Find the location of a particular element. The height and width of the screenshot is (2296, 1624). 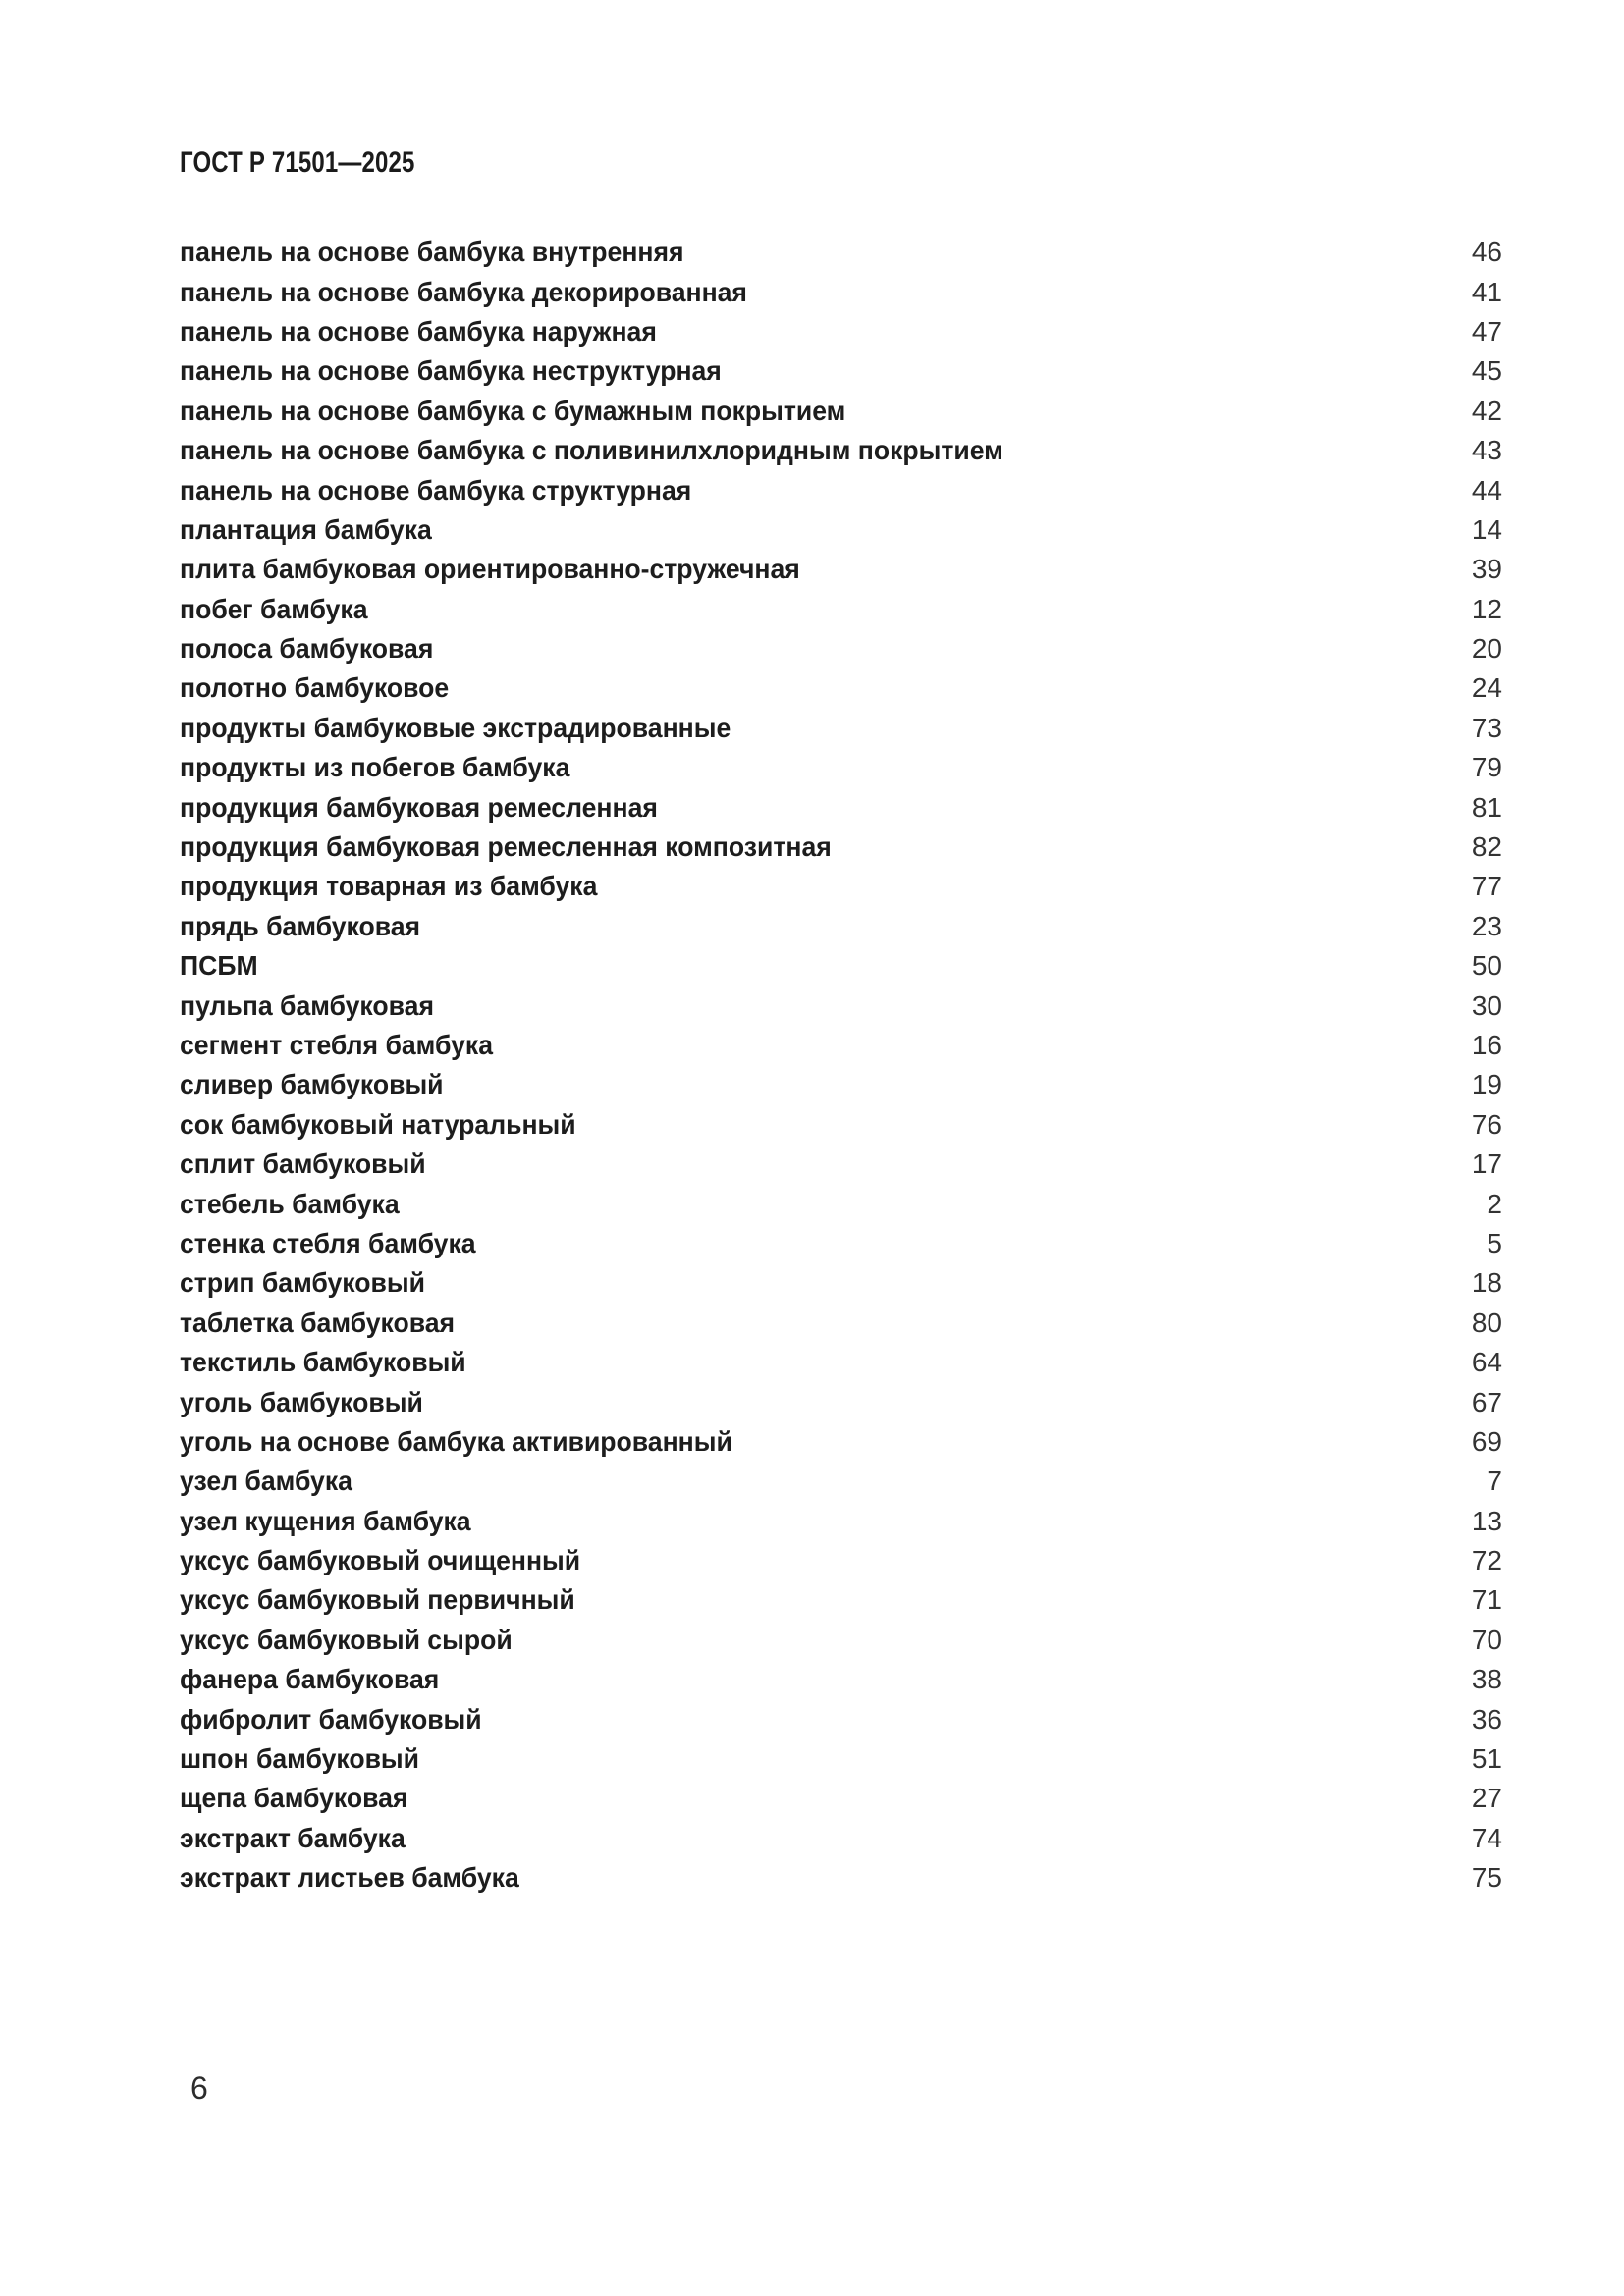

index-row: панель на основе бамбука внутренняя 46 is located at coordinates (841, 252).